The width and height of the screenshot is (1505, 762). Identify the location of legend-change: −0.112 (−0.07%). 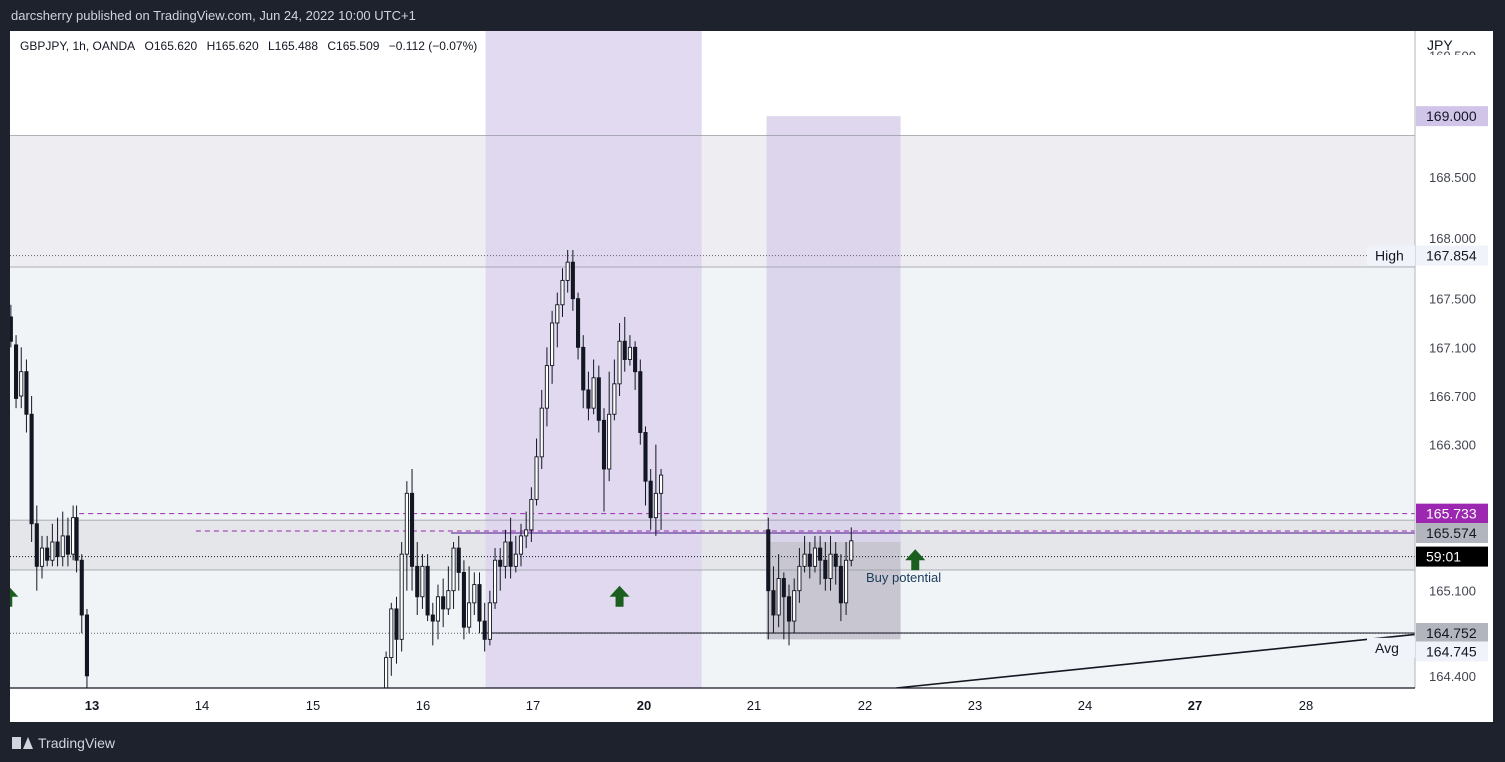
(433, 46).